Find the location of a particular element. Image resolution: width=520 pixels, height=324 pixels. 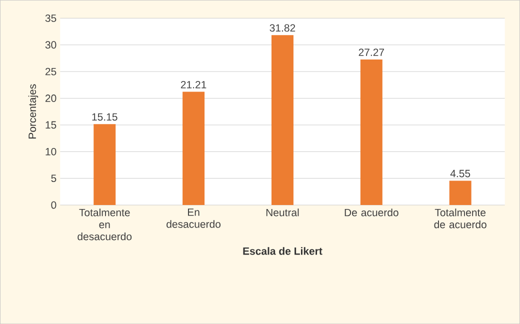

y-axis-title: Porcentajes is located at coordinates (33, 111).